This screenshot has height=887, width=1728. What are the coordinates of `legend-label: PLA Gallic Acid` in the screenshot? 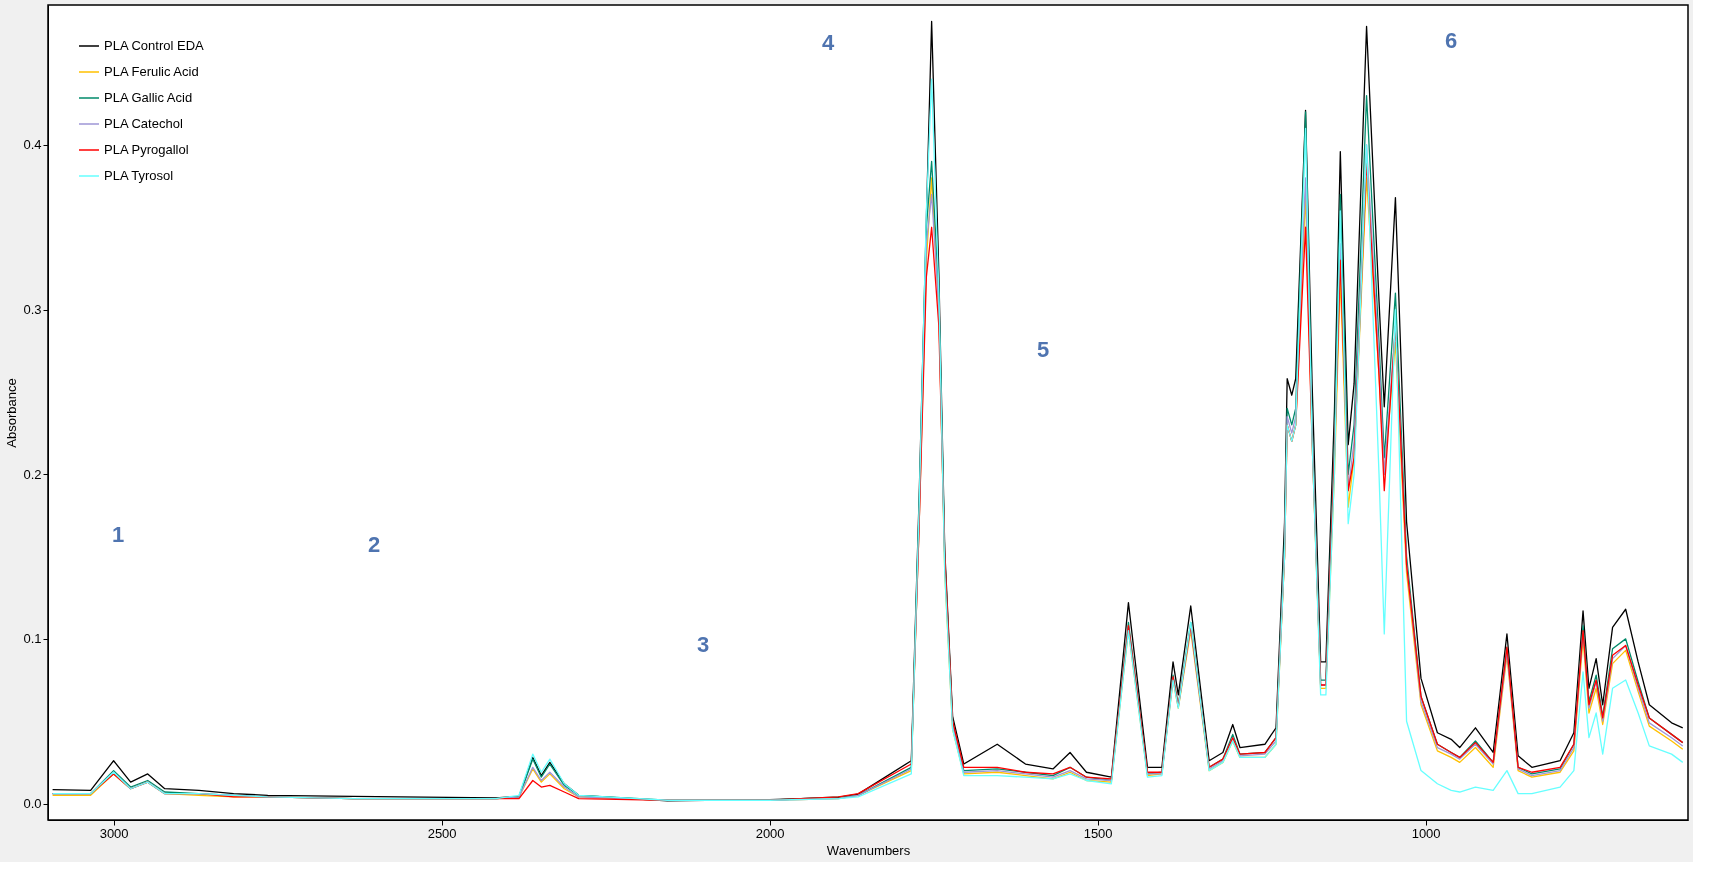 It's located at (148, 97).